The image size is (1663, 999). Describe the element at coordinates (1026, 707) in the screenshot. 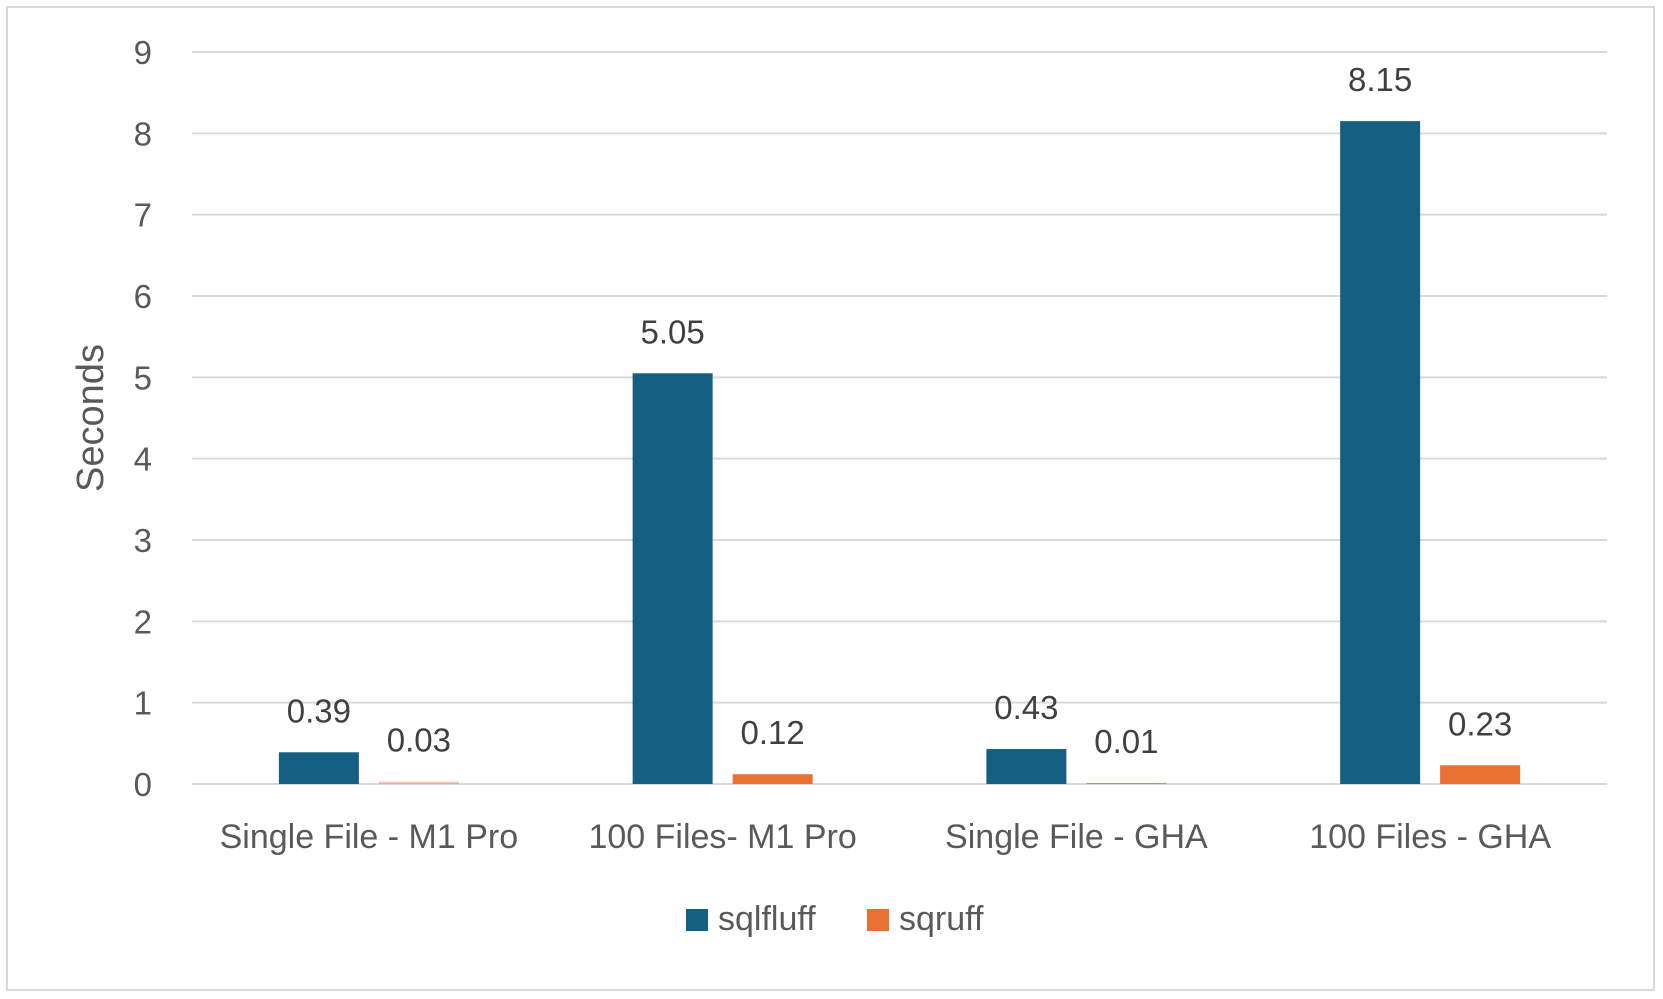

I see `data-label-sqlfluff-2: 0.43` at that location.